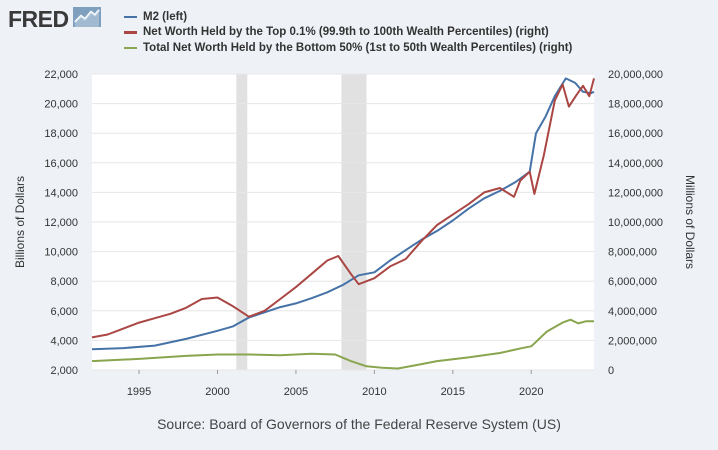  I want to click on series-line-bottom, so click(342, 344).